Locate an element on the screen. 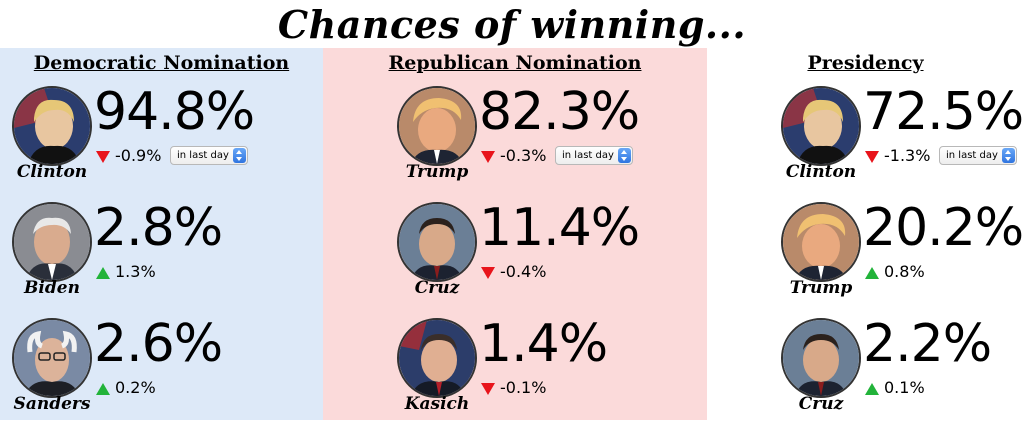 The image size is (1024, 428). change-value: -1.3% is located at coordinates (907, 155).